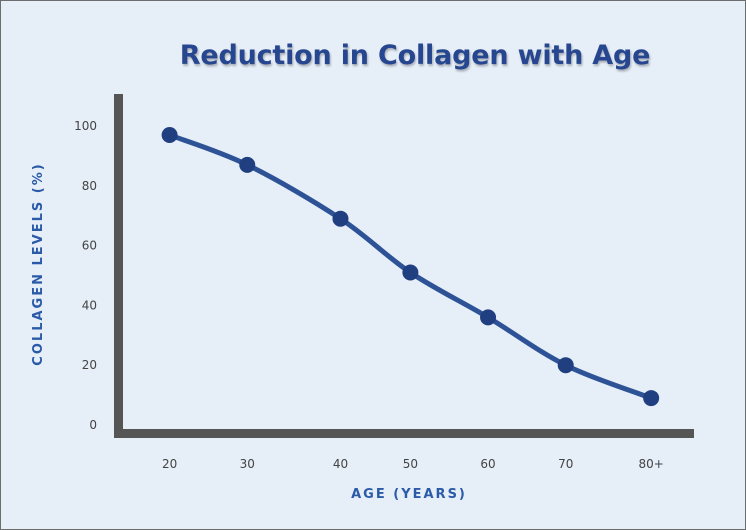 This screenshot has width=746, height=530. What do you see at coordinates (340, 464) in the screenshot?
I see `x-tick-label: 40` at bounding box center [340, 464].